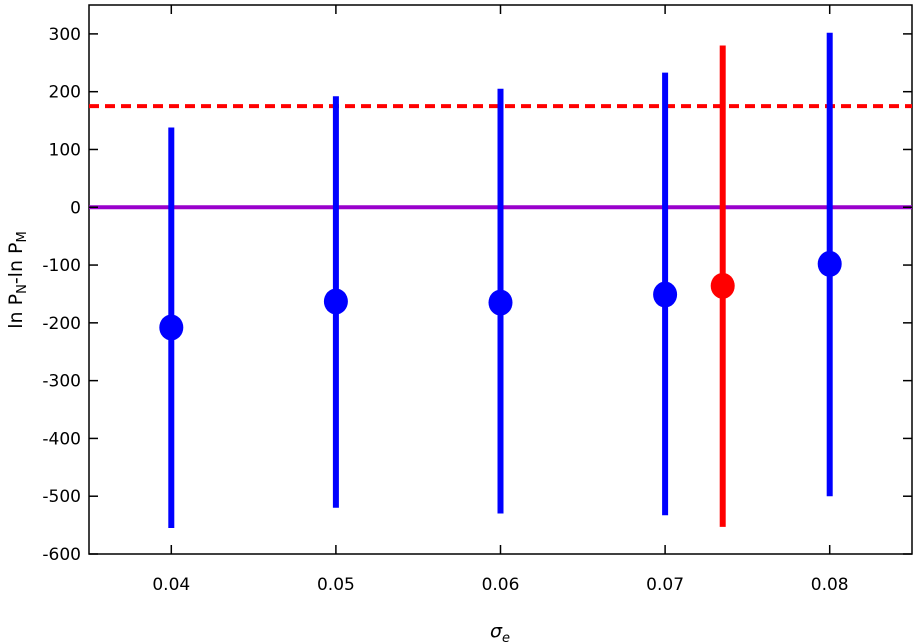 The height and width of the screenshot is (643, 915). What do you see at coordinates (61, 555) in the screenshot?
I see `y-tick-label: -600` at bounding box center [61, 555].